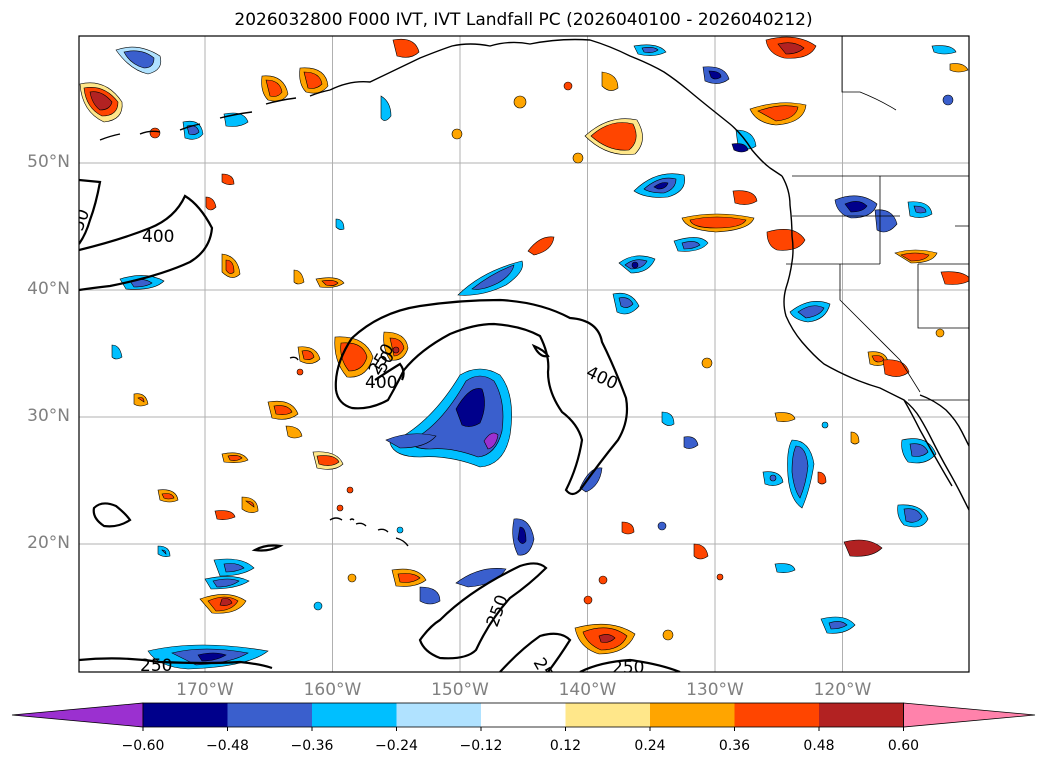 The width and height of the screenshot is (1047, 765). I want to click on border-state-ut, so click(943, 296).